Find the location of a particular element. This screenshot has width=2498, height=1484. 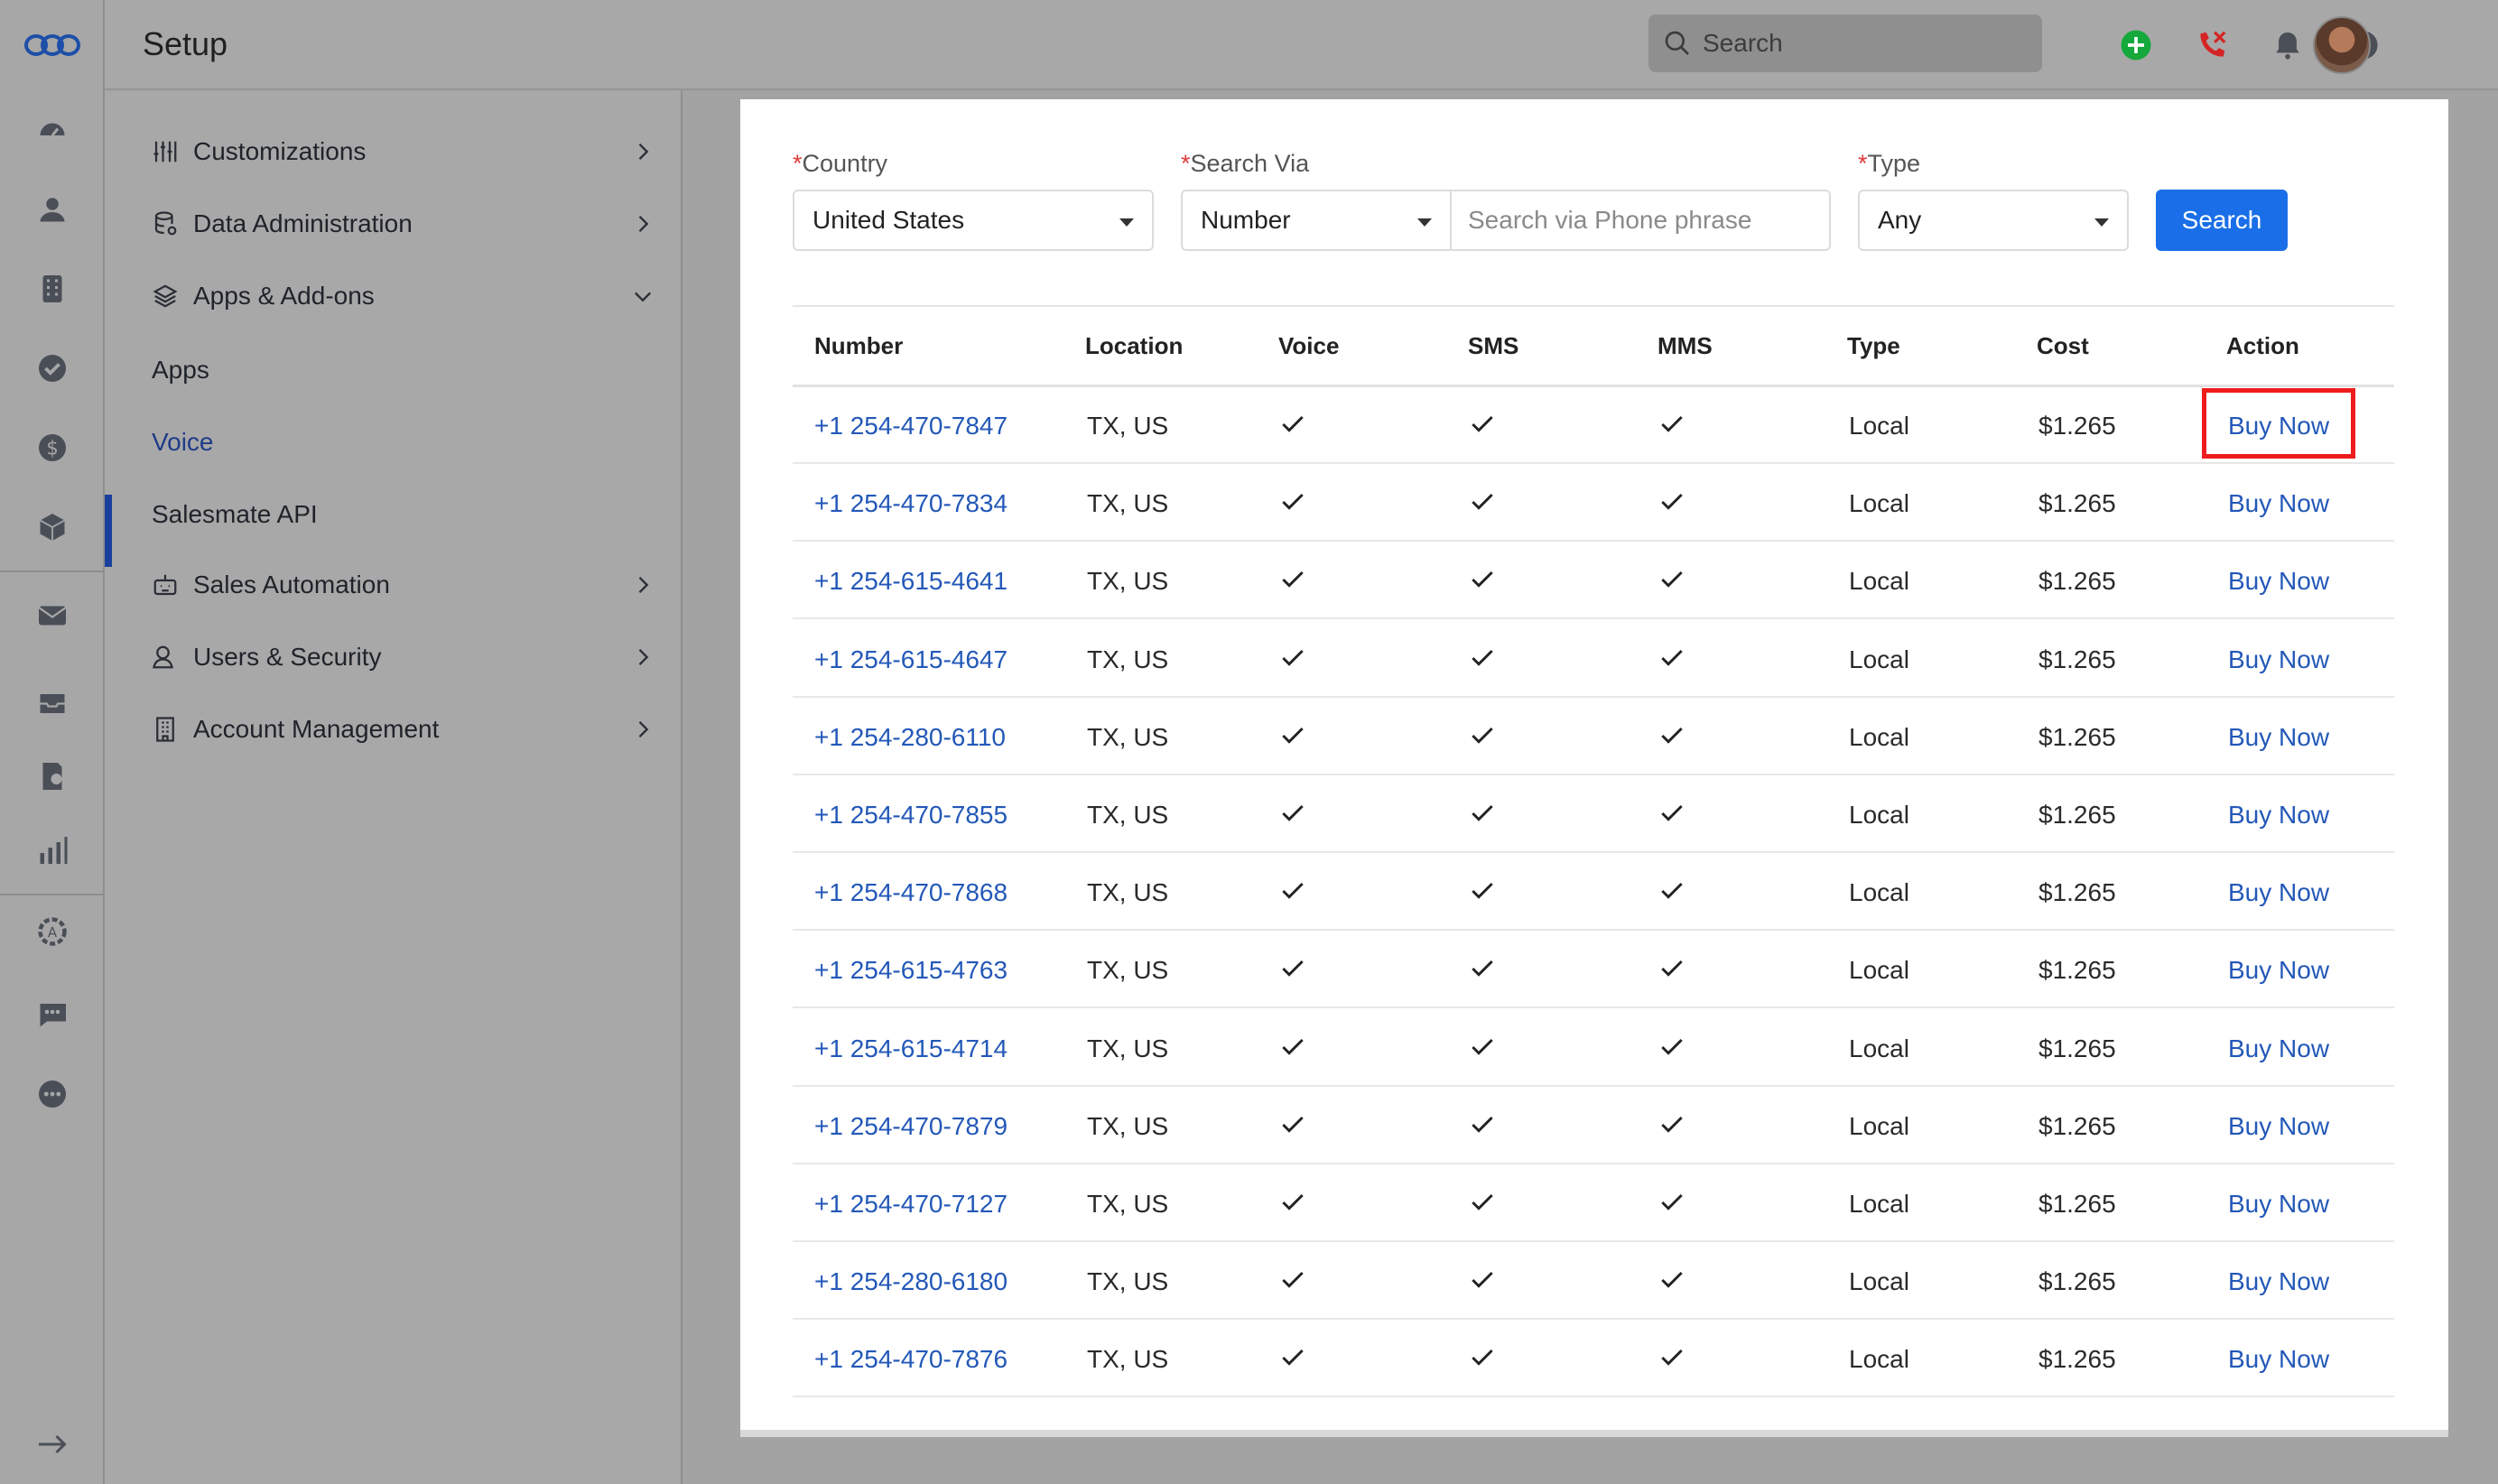

phone-number-link: +1 254-615-4641 is located at coordinates (911, 582).